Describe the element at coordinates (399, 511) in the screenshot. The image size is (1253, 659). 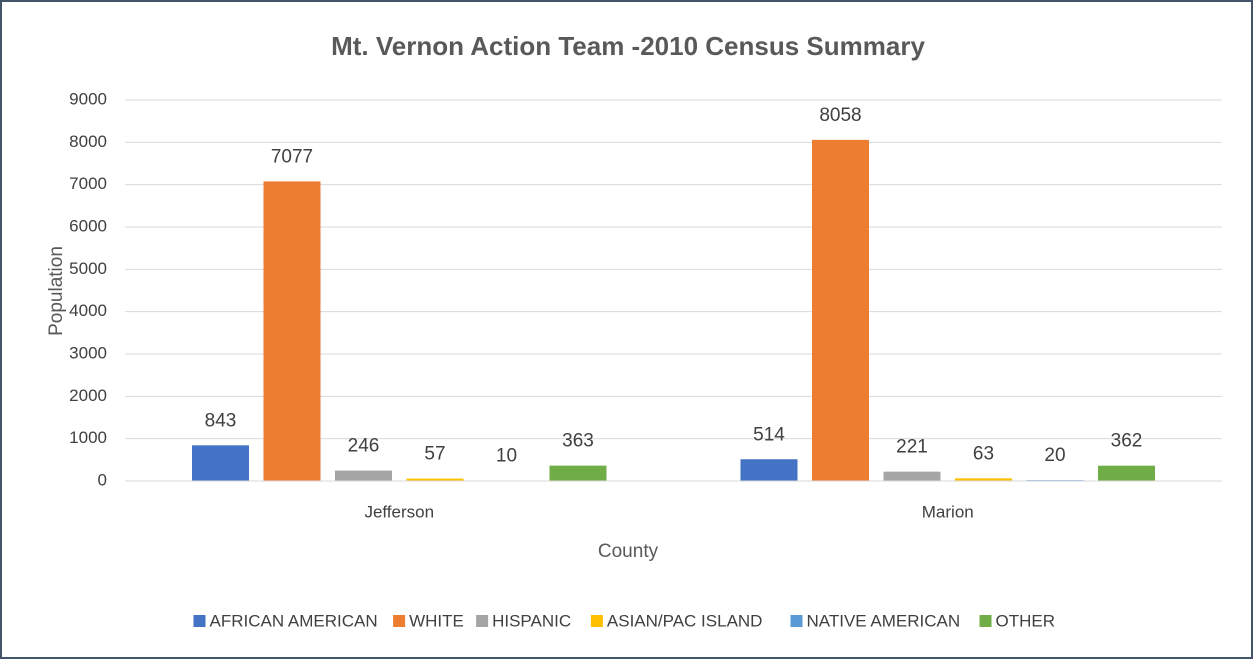
I see `x-tick-label: Jefferson` at that location.